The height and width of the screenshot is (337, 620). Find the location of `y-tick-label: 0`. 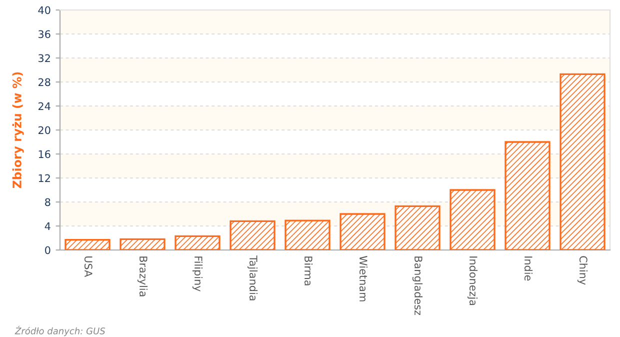

y-tick-label: 0 is located at coordinates (47, 250).